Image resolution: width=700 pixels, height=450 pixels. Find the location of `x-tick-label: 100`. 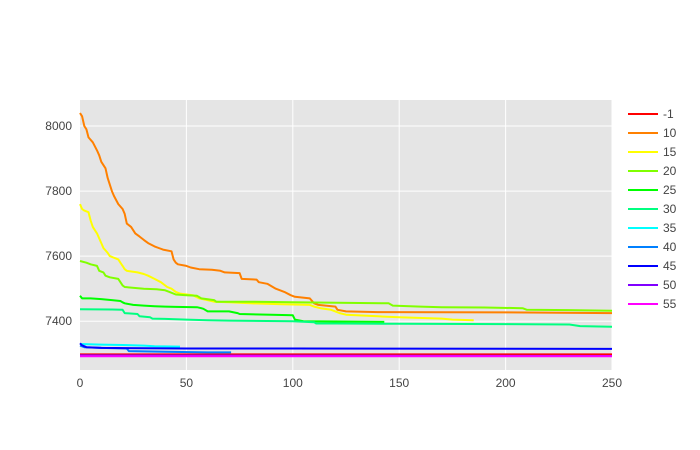

x-tick-label: 100 is located at coordinates (293, 383).